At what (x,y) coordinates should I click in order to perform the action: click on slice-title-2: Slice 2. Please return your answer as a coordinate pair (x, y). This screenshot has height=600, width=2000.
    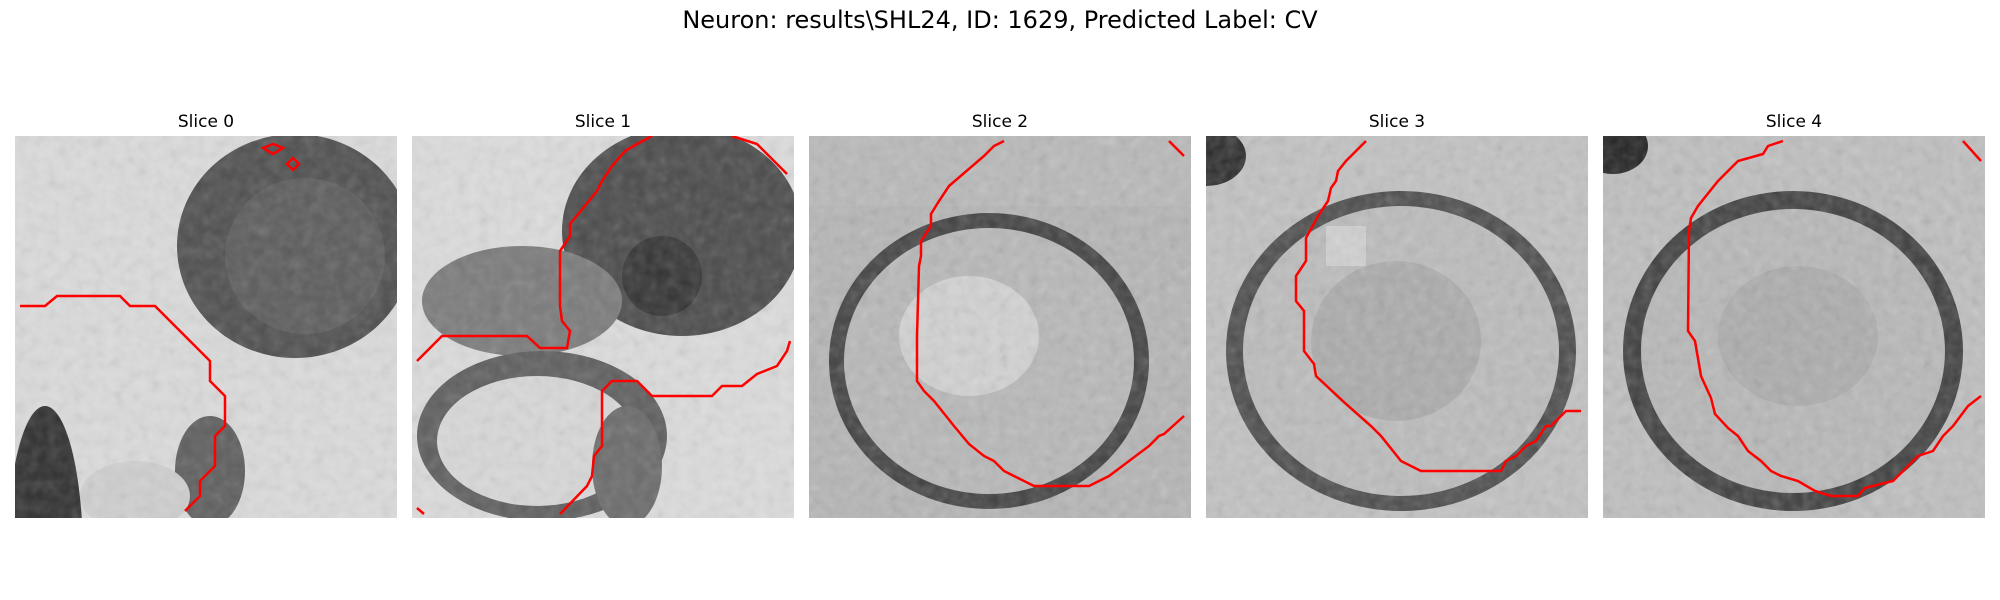
    Looking at the image, I should click on (1000, 122).